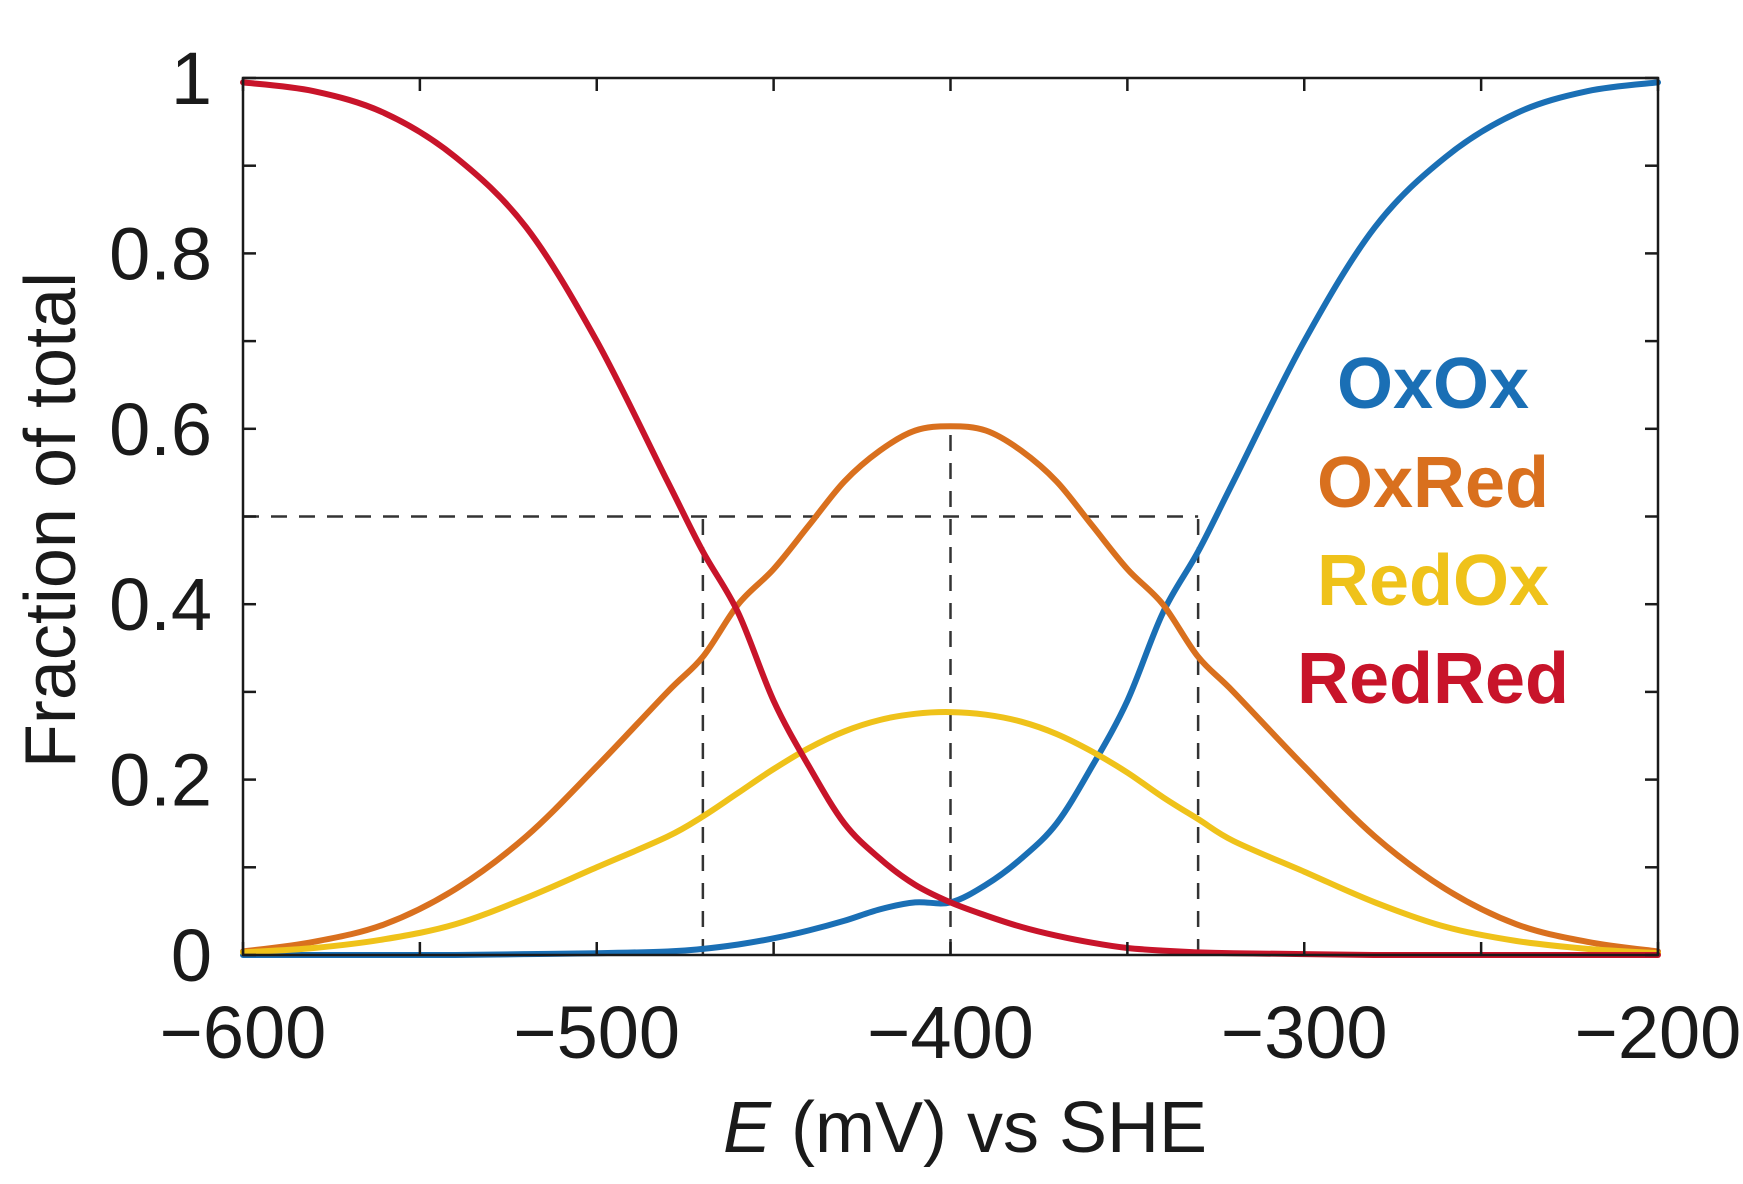 Image resolution: width=1743 pixels, height=1184 pixels. Describe the element at coordinates (1433, 483) in the screenshot. I see `legend-item-oxred: OxRed` at that location.